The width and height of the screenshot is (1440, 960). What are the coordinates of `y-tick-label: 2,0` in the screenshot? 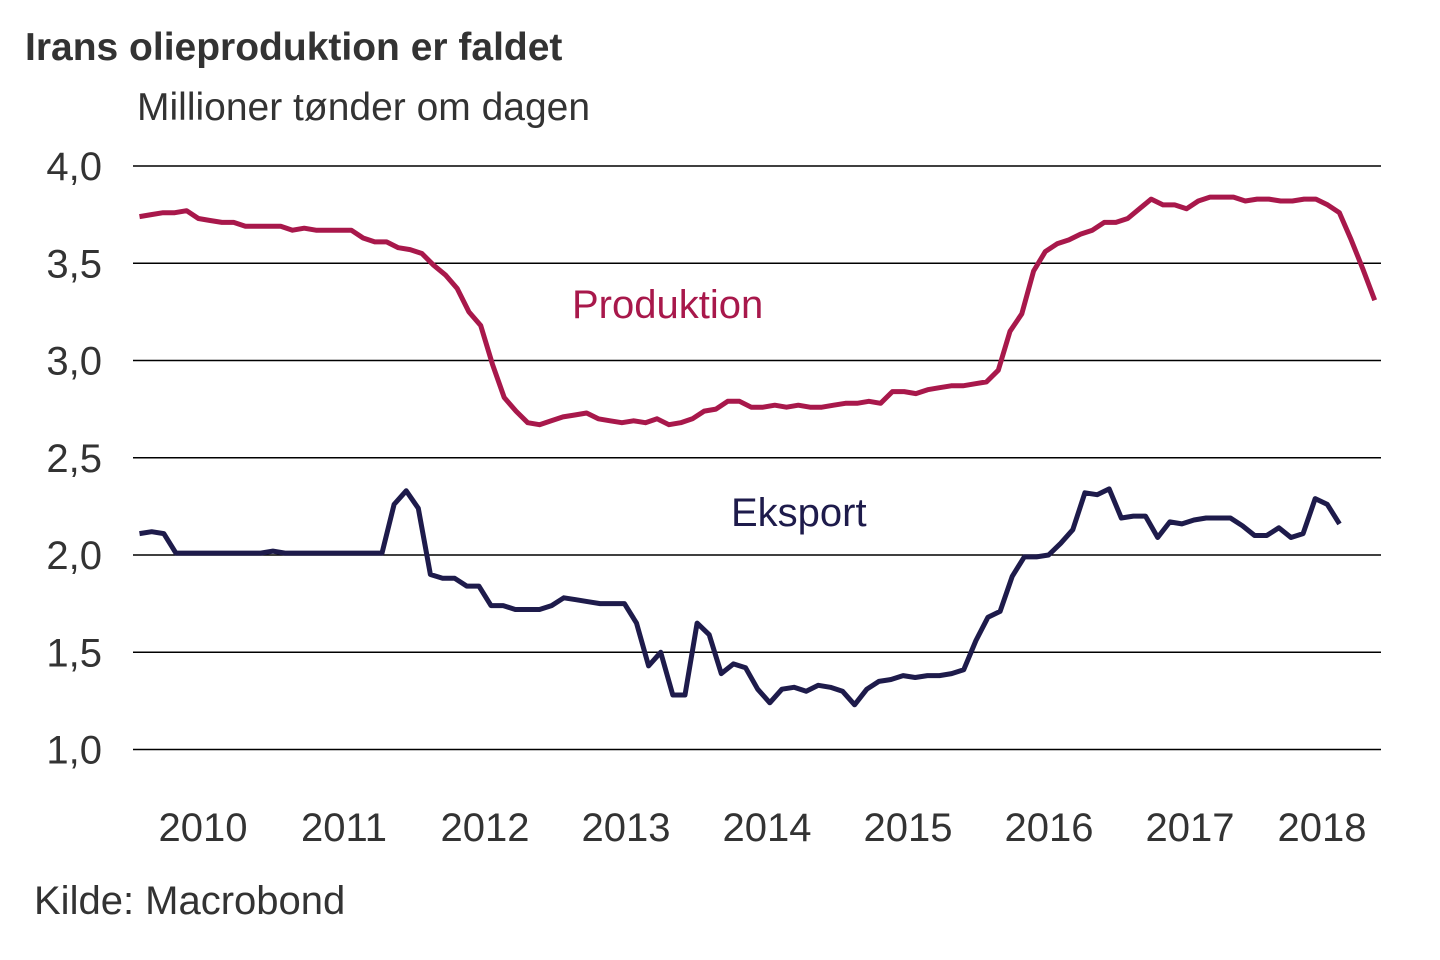 It's located at (74, 556).